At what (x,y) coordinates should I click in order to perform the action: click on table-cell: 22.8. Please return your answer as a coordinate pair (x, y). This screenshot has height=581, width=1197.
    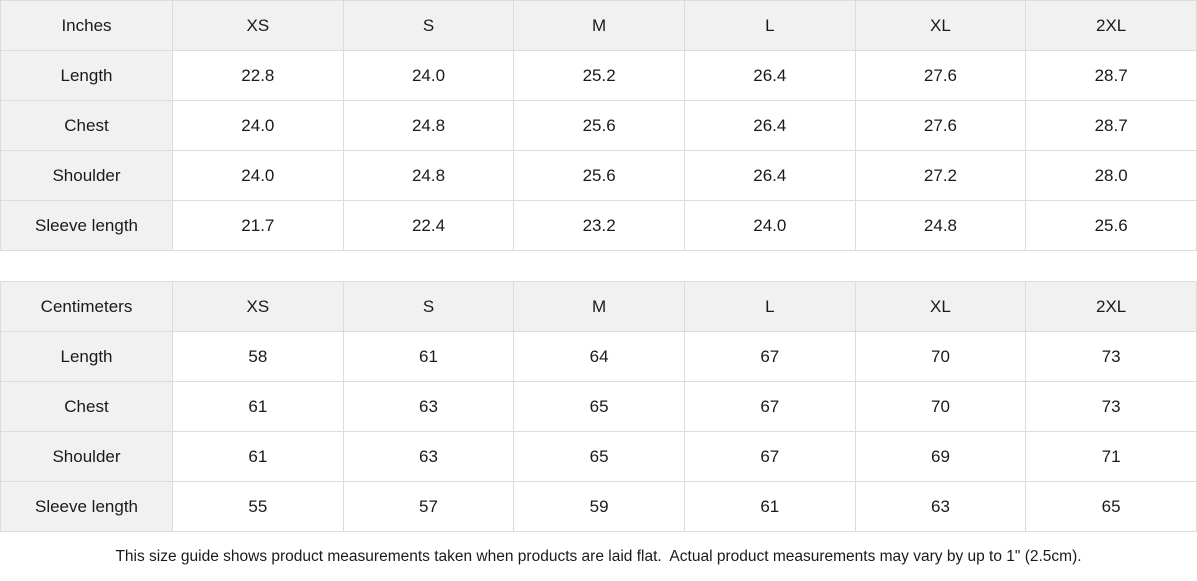
    Looking at the image, I should click on (258, 75).